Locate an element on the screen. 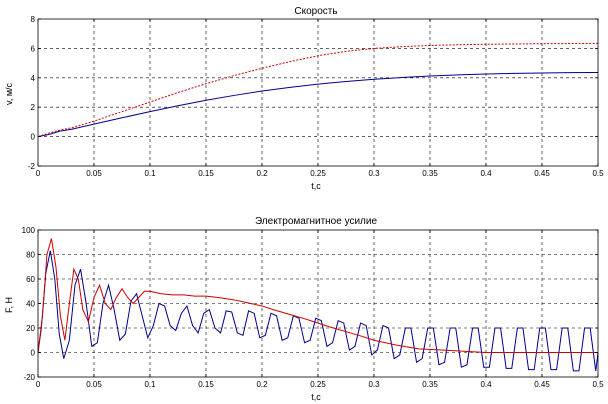 The height and width of the screenshot is (404, 608). y-tick-label: 60 is located at coordinates (30, 279).